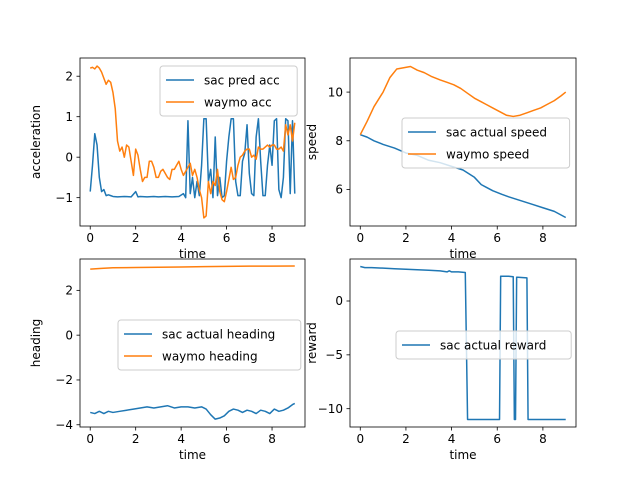 The image size is (640, 480). I want to click on legend-label: sac pred acc, so click(242, 81).